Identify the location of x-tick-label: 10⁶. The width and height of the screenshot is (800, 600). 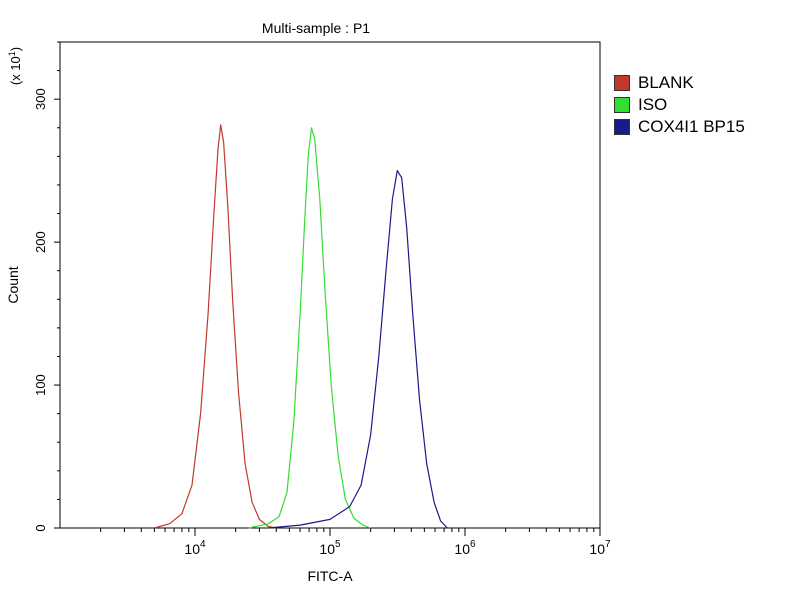
(465, 548).